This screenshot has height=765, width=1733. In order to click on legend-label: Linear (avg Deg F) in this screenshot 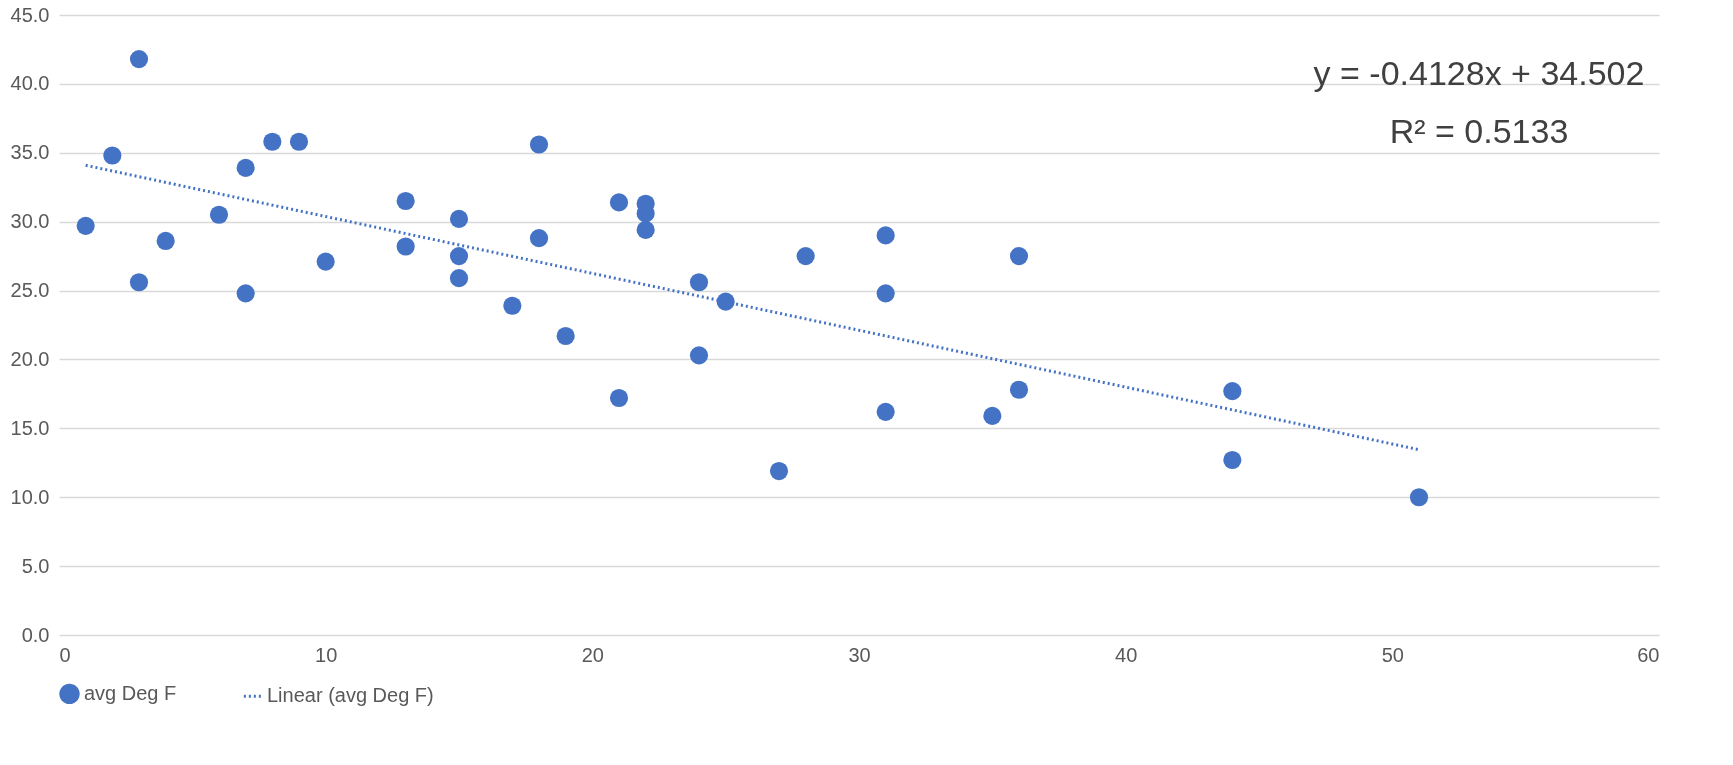, I will do `click(350, 695)`.